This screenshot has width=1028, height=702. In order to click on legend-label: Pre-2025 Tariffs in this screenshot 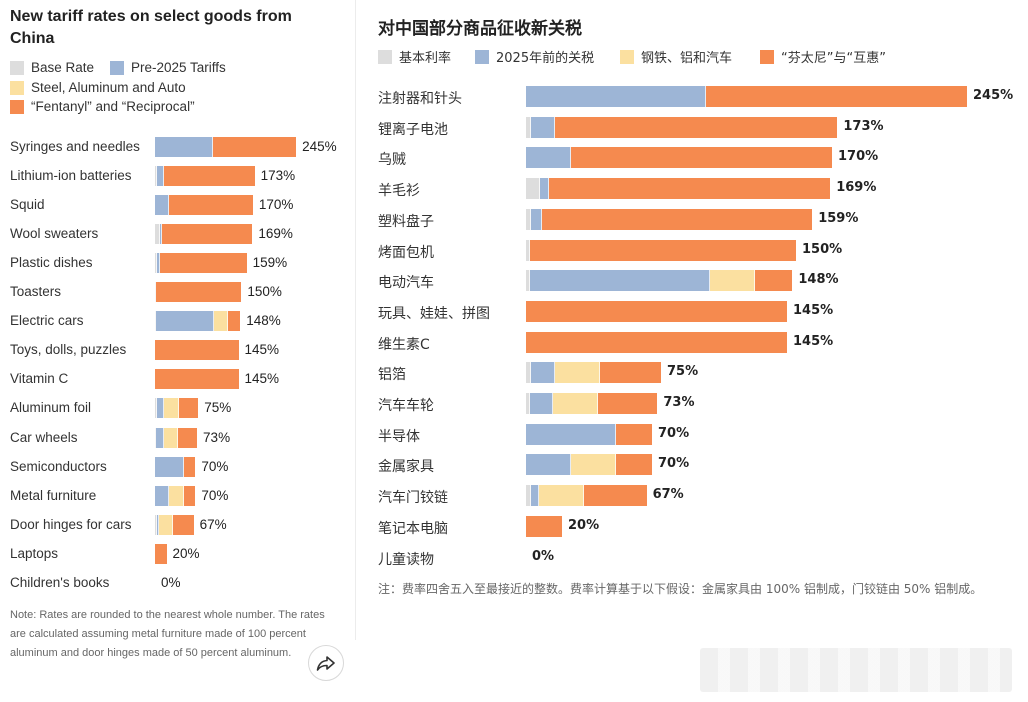, I will do `click(178, 67)`.